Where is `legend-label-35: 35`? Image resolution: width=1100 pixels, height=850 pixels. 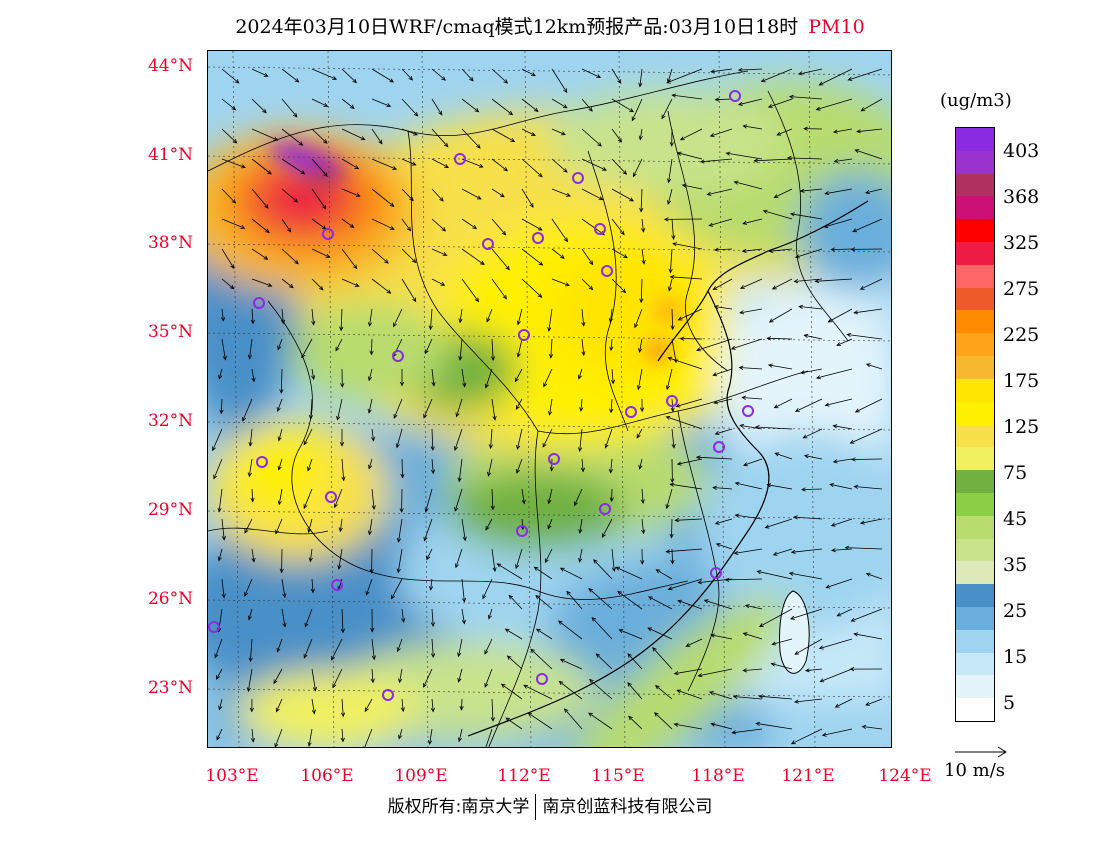
legend-label-35: 35 is located at coordinates (1015, 565).